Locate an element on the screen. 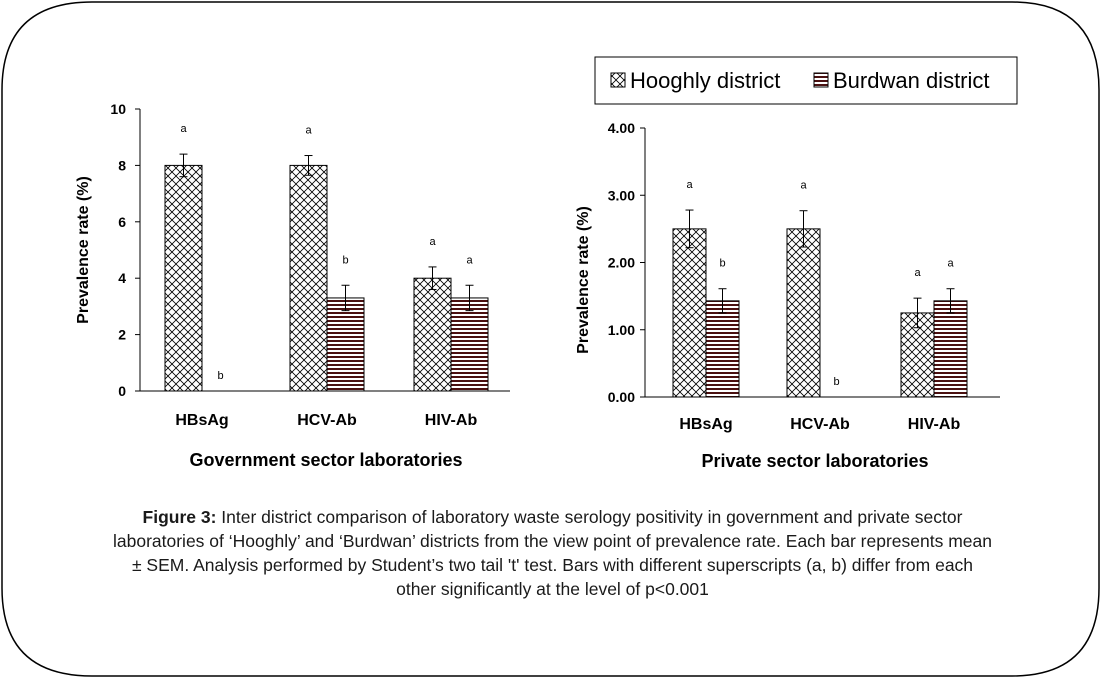 The image size is (1101, 678). y-tick-label: 2 is located at coordinates (122, 335).